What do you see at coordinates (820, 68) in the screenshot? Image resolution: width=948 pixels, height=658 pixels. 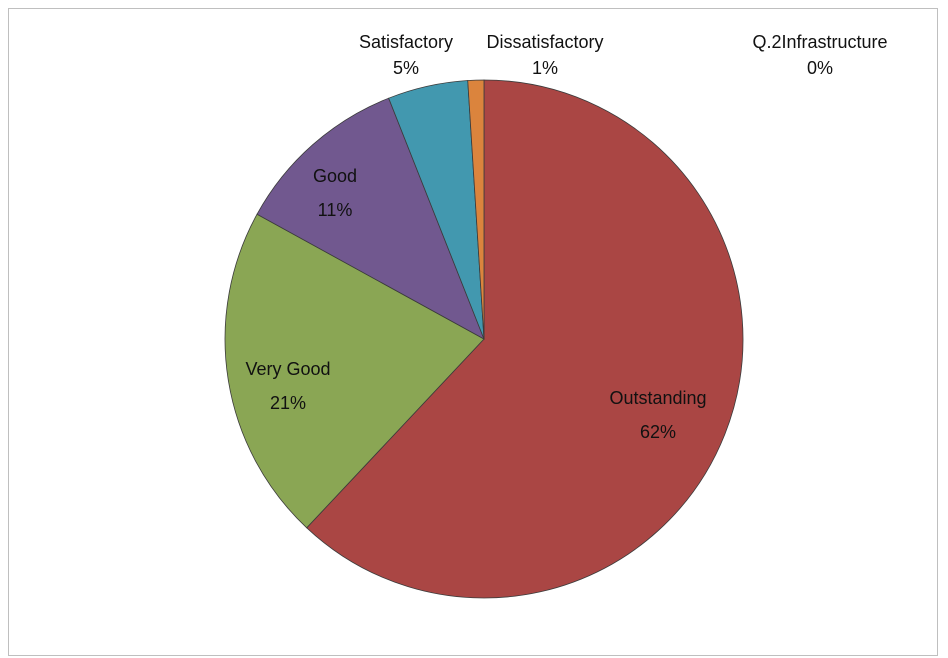 I see `data-label-q-2infrastructure-percent: 0%` at bounding box center [820, 68].